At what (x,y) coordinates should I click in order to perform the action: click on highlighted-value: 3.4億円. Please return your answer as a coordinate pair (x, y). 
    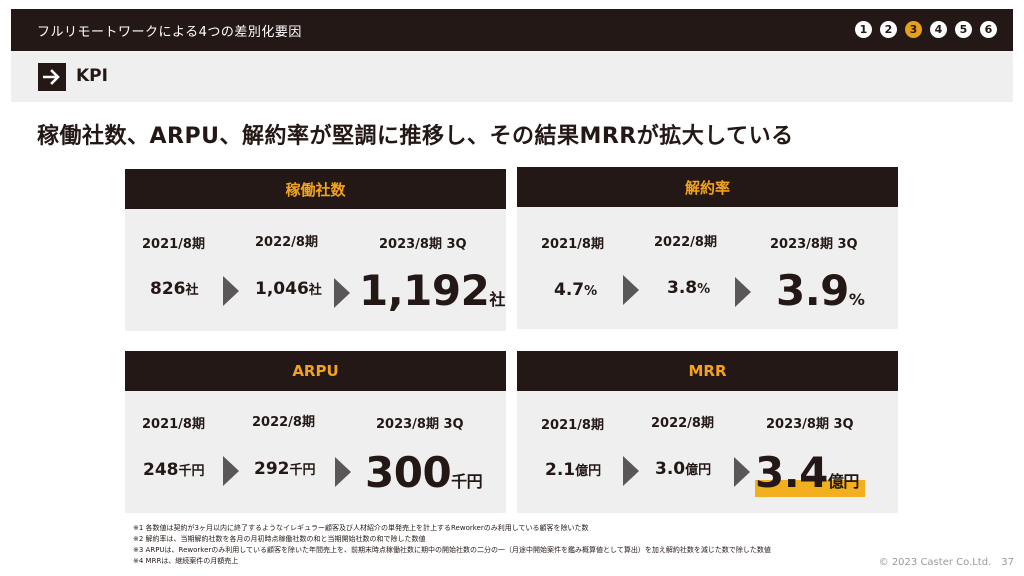
    Looking at the image, I should click on (810, 472).